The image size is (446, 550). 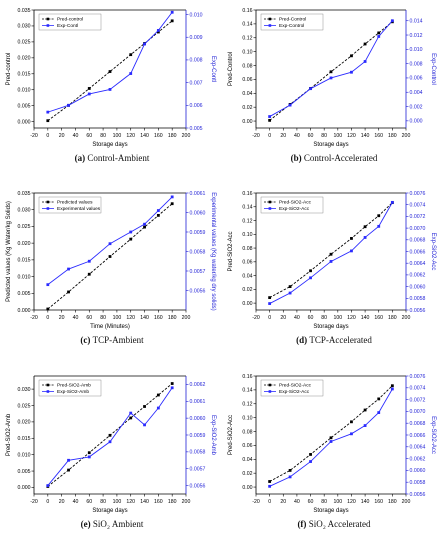 What do you see at coordinates (231, 69) in the screenshot?
I see `y-axis-title: Pred-Control` at bounding box center [231, 69].